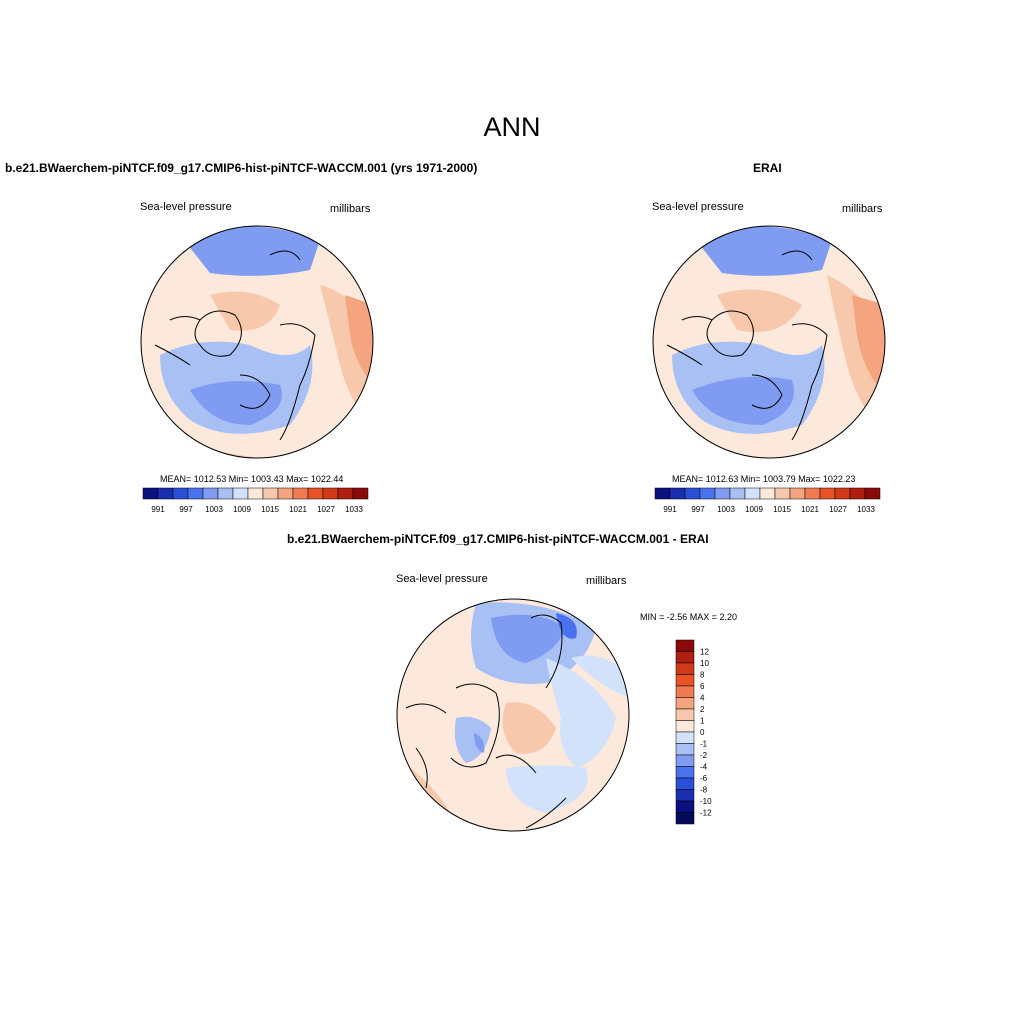  What do you see at coordinates (702, 686) in the screenshot?
I see `colorbar-label: 6` at bounding box center [702, 686].